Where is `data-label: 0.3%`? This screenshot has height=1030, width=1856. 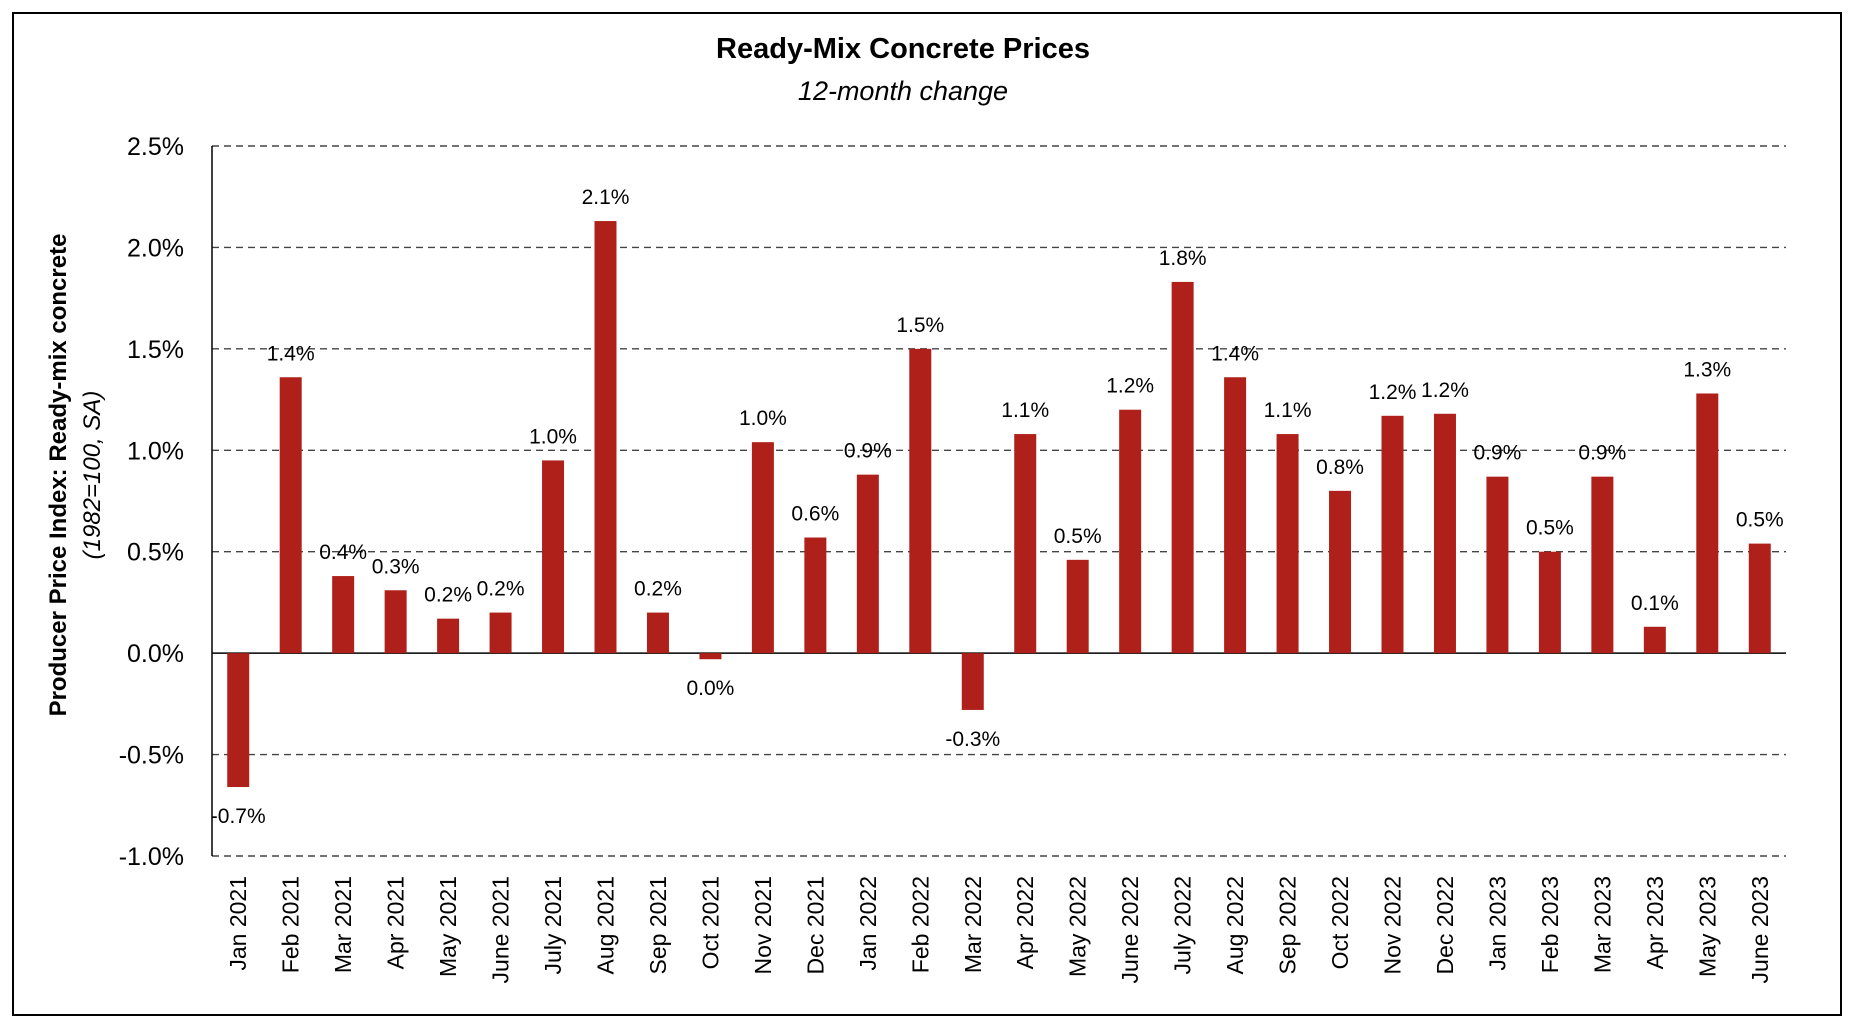
data-label: 0.3% is located at coordinates (396, 566).